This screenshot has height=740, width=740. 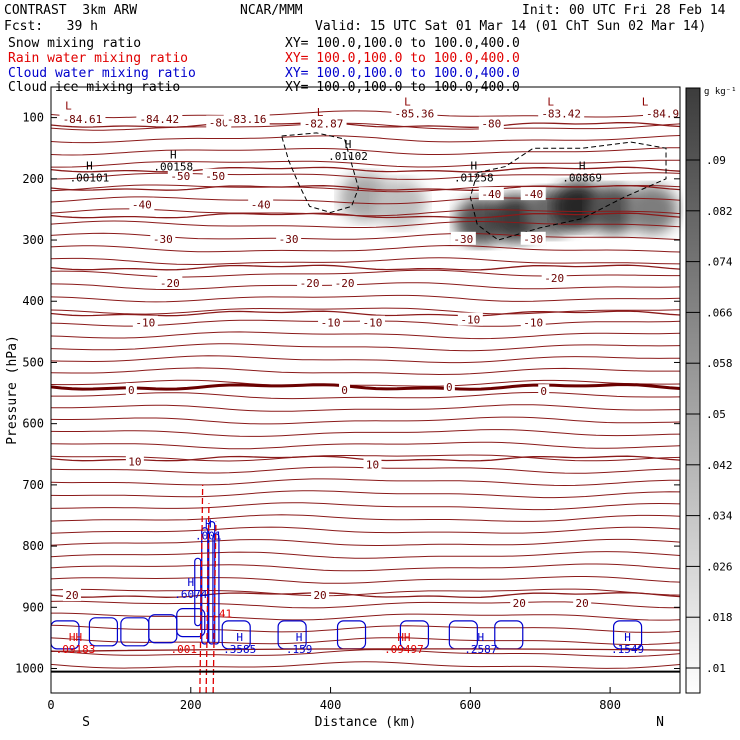 I want to click on contour--20, so click(x=365, y=267).